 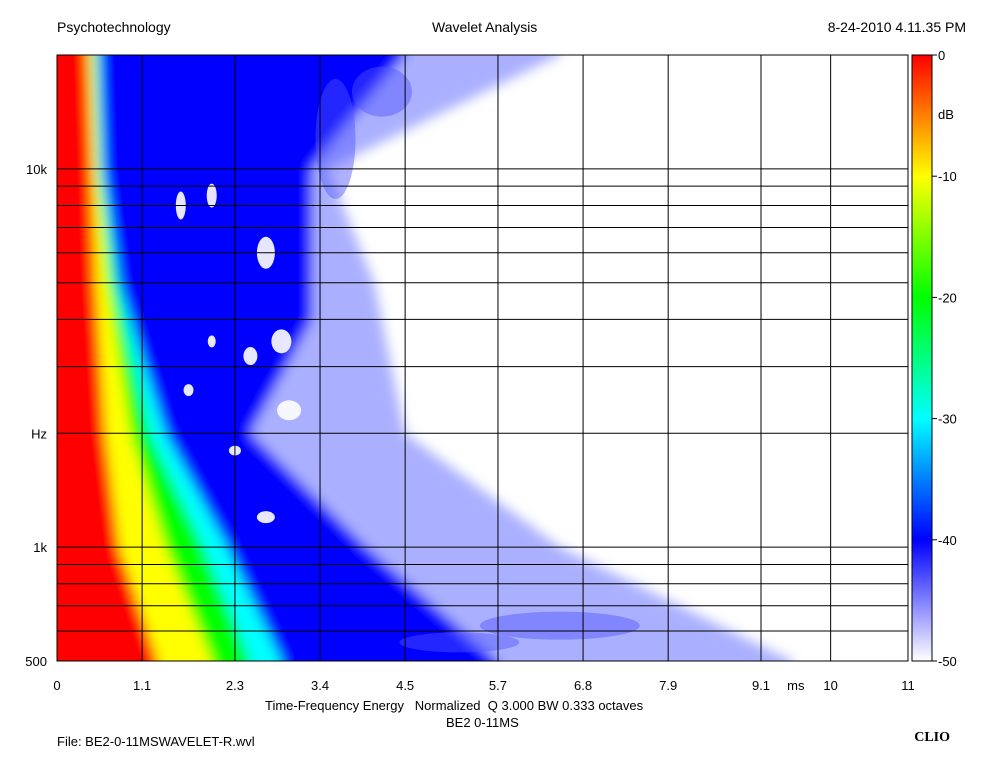 I want to click on colorbar-tick-label: -10, so click(x=947, y=176).